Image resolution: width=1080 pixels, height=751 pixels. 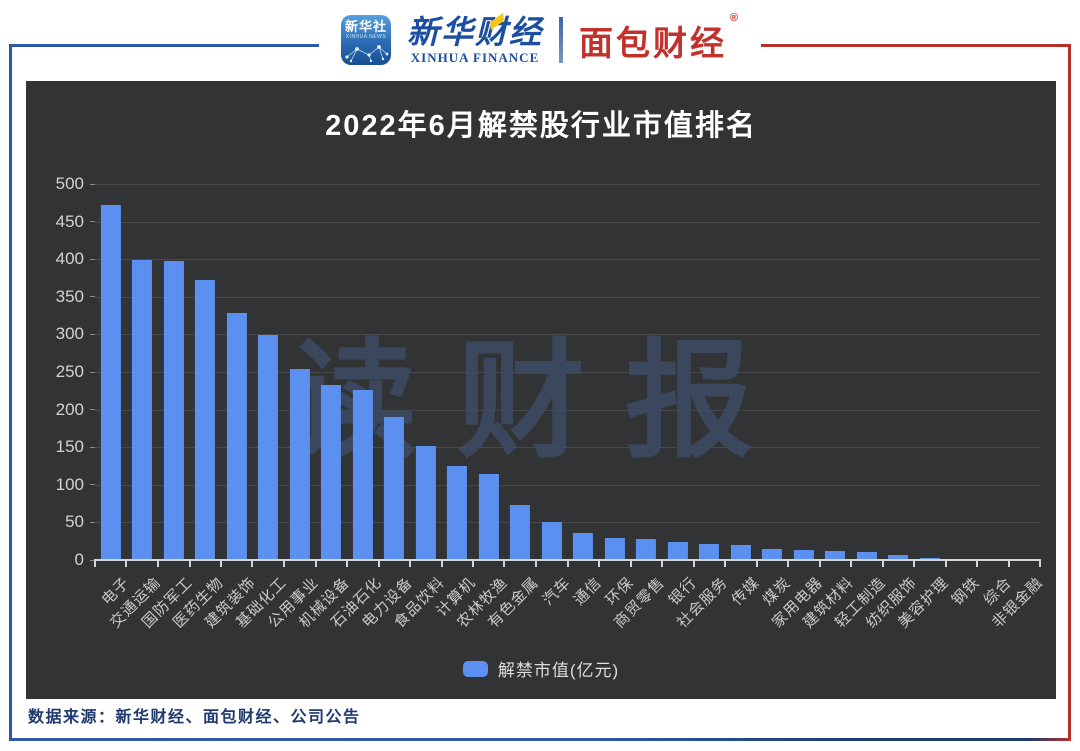 I want to click on bar-社会服务, so click(x=709, y=552).